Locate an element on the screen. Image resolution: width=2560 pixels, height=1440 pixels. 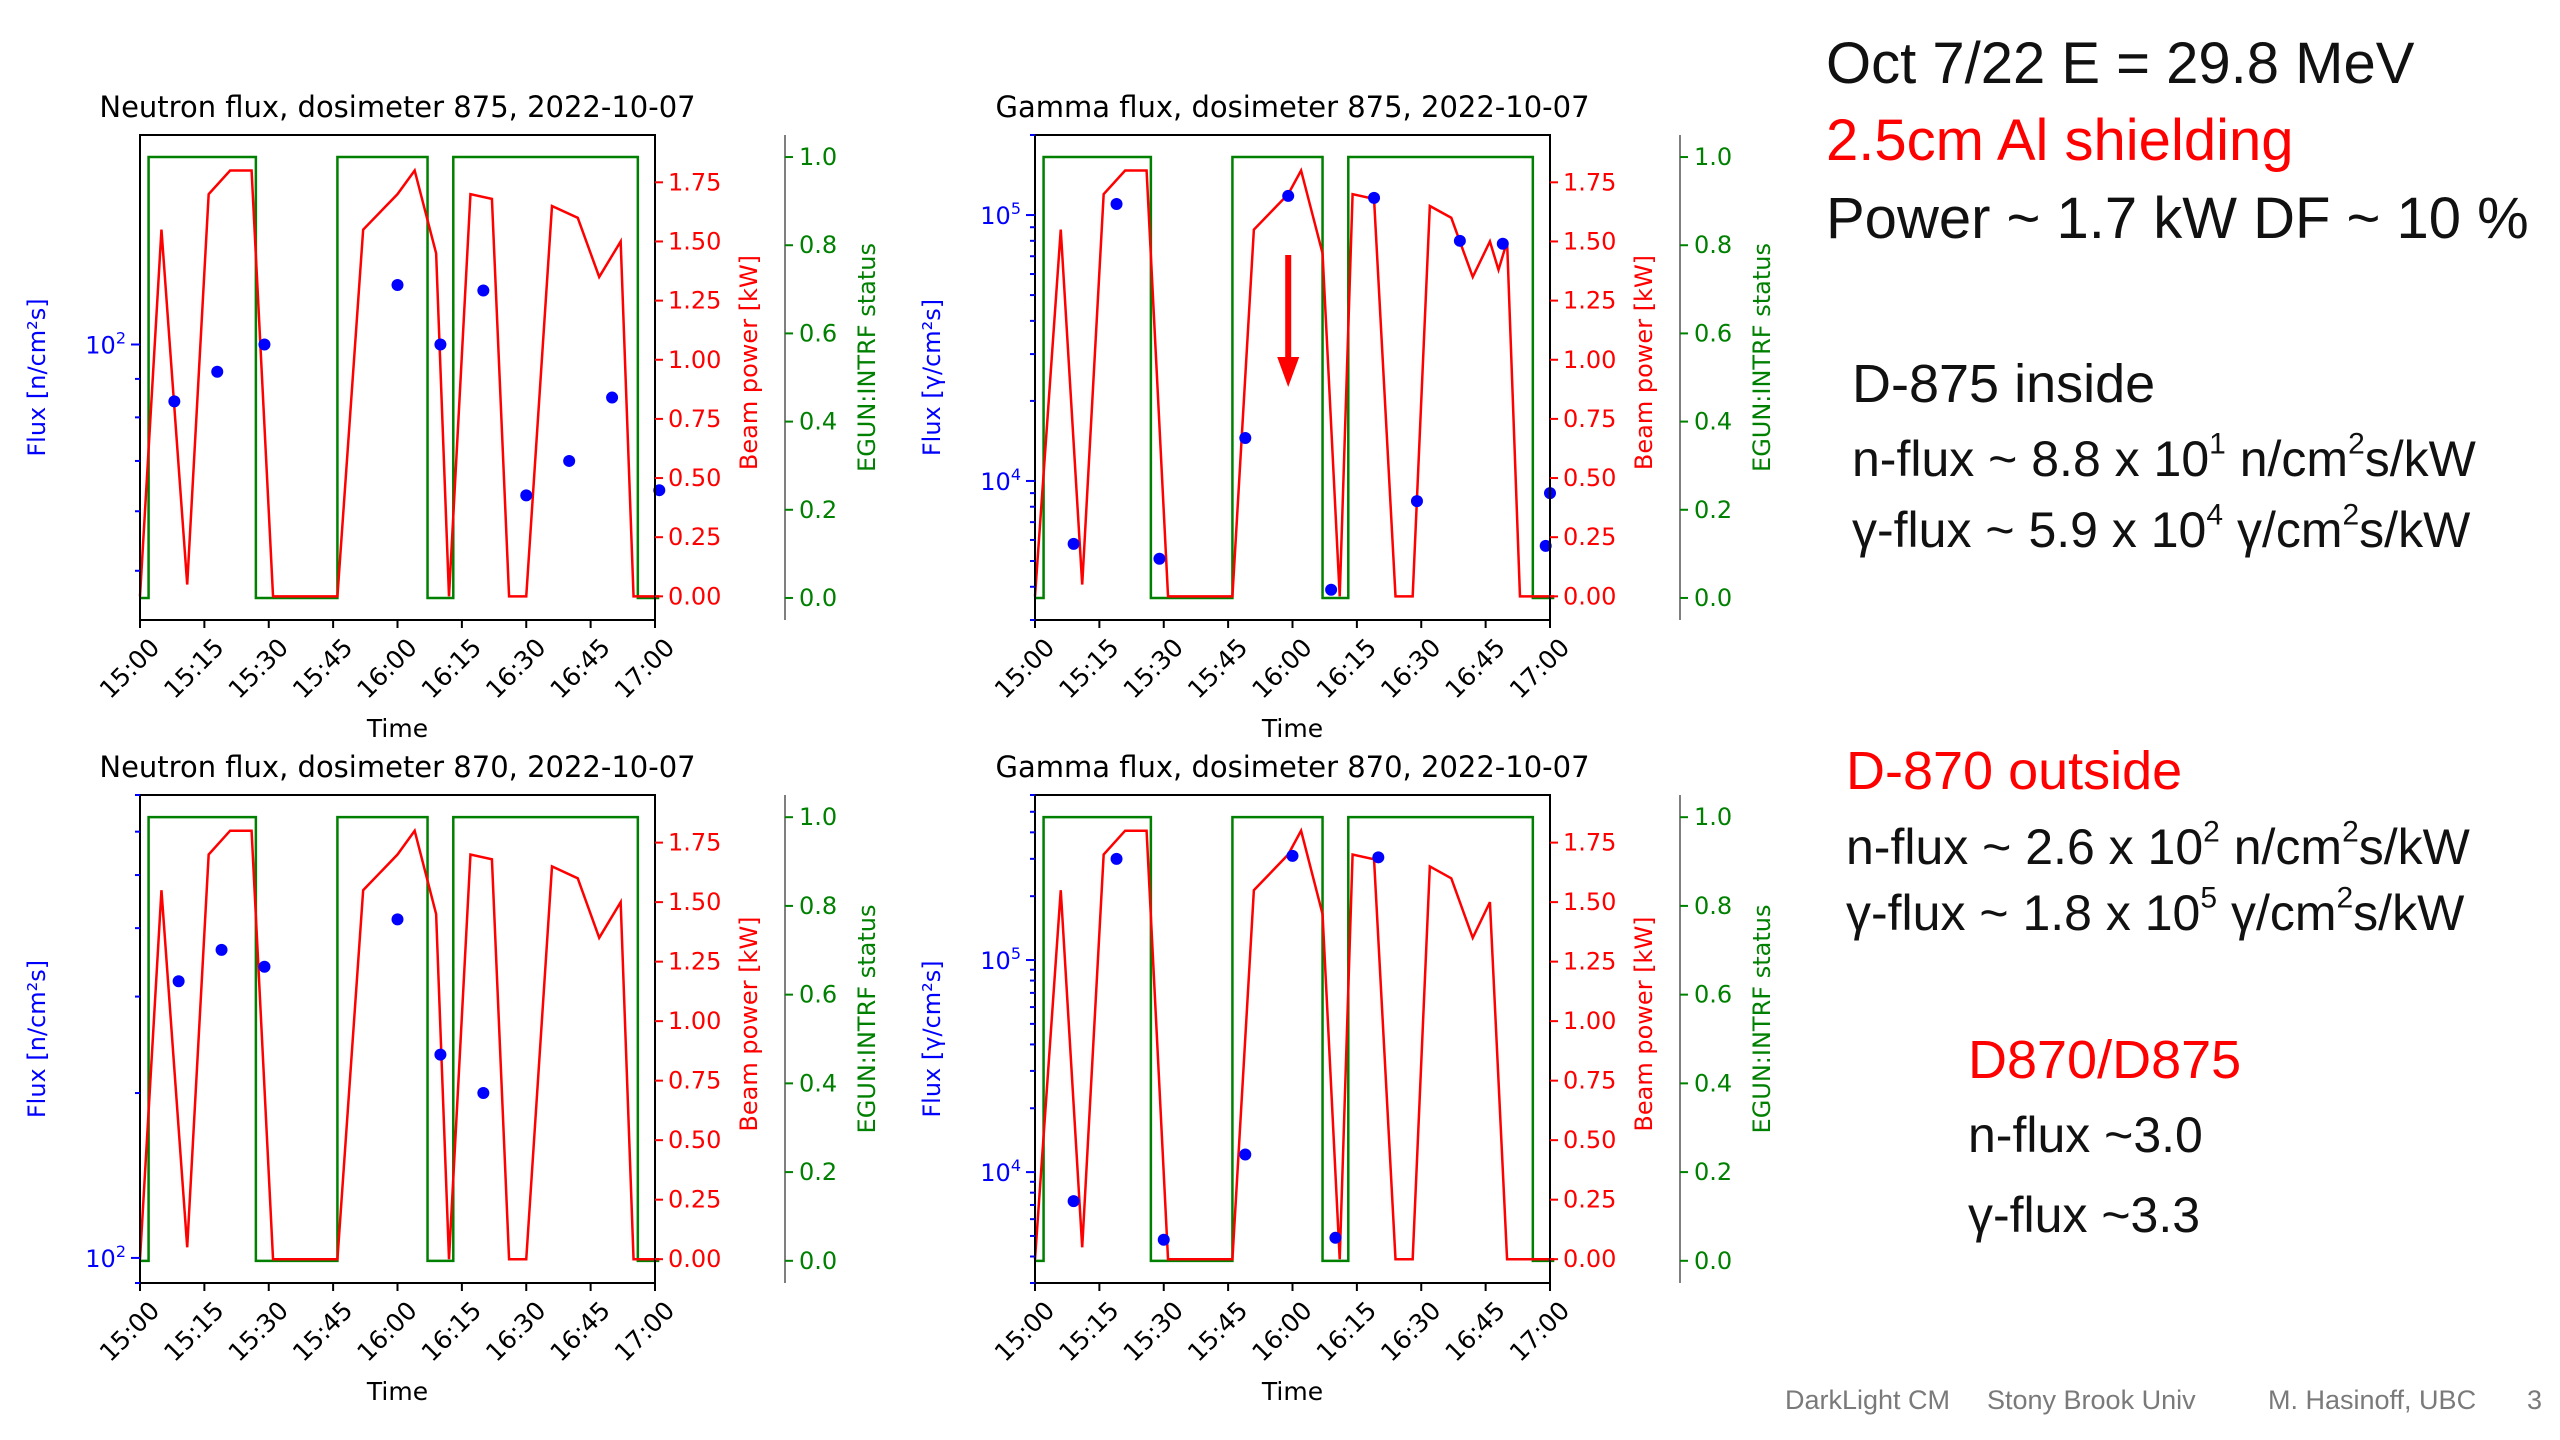
footer-page-number: 3 is located at coordinates (2535, 1400).